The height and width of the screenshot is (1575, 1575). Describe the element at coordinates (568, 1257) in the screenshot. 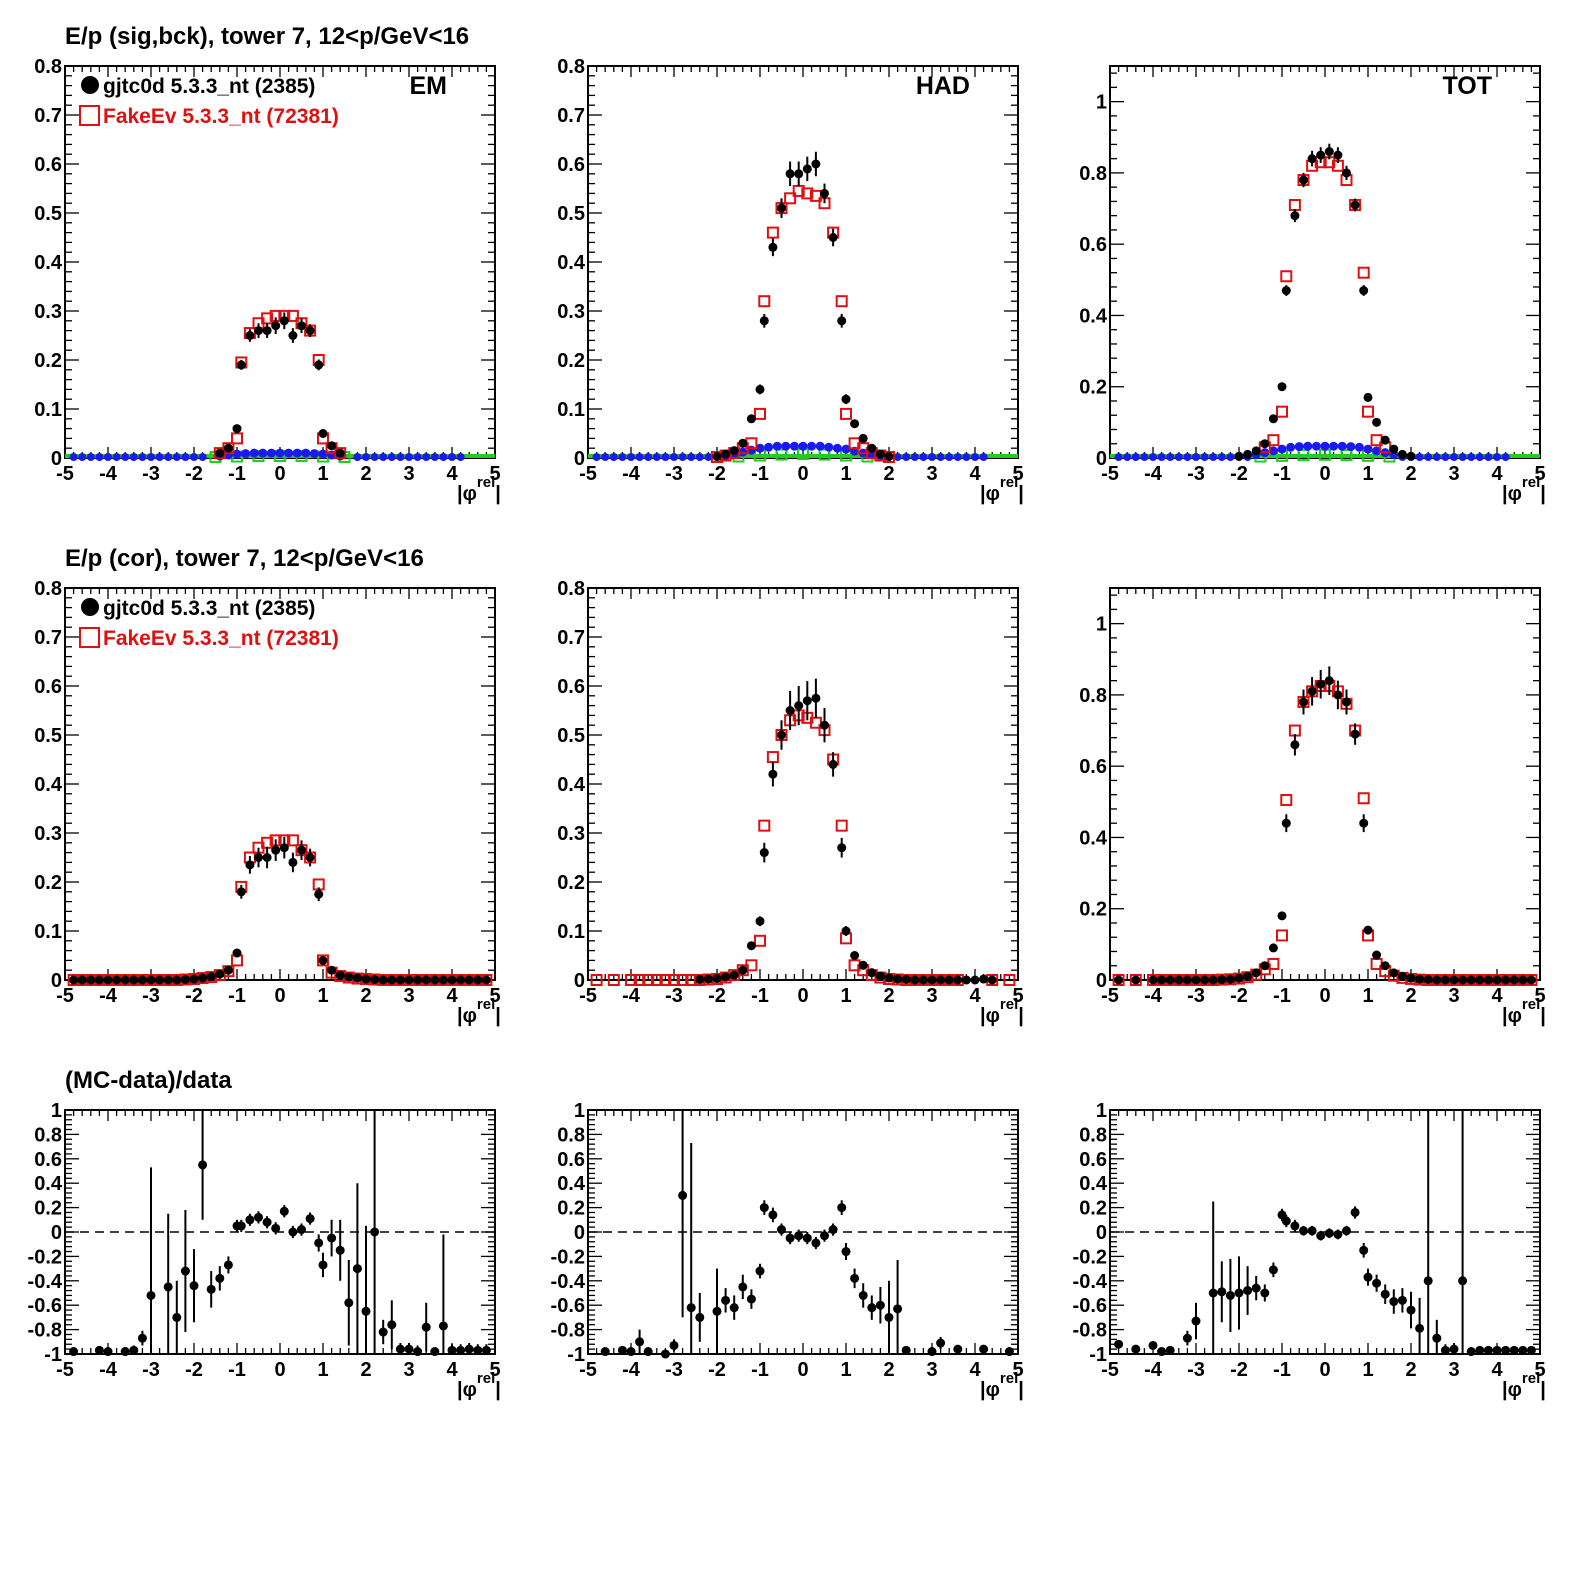

I see `y-tick-label: -0.2` at that location.